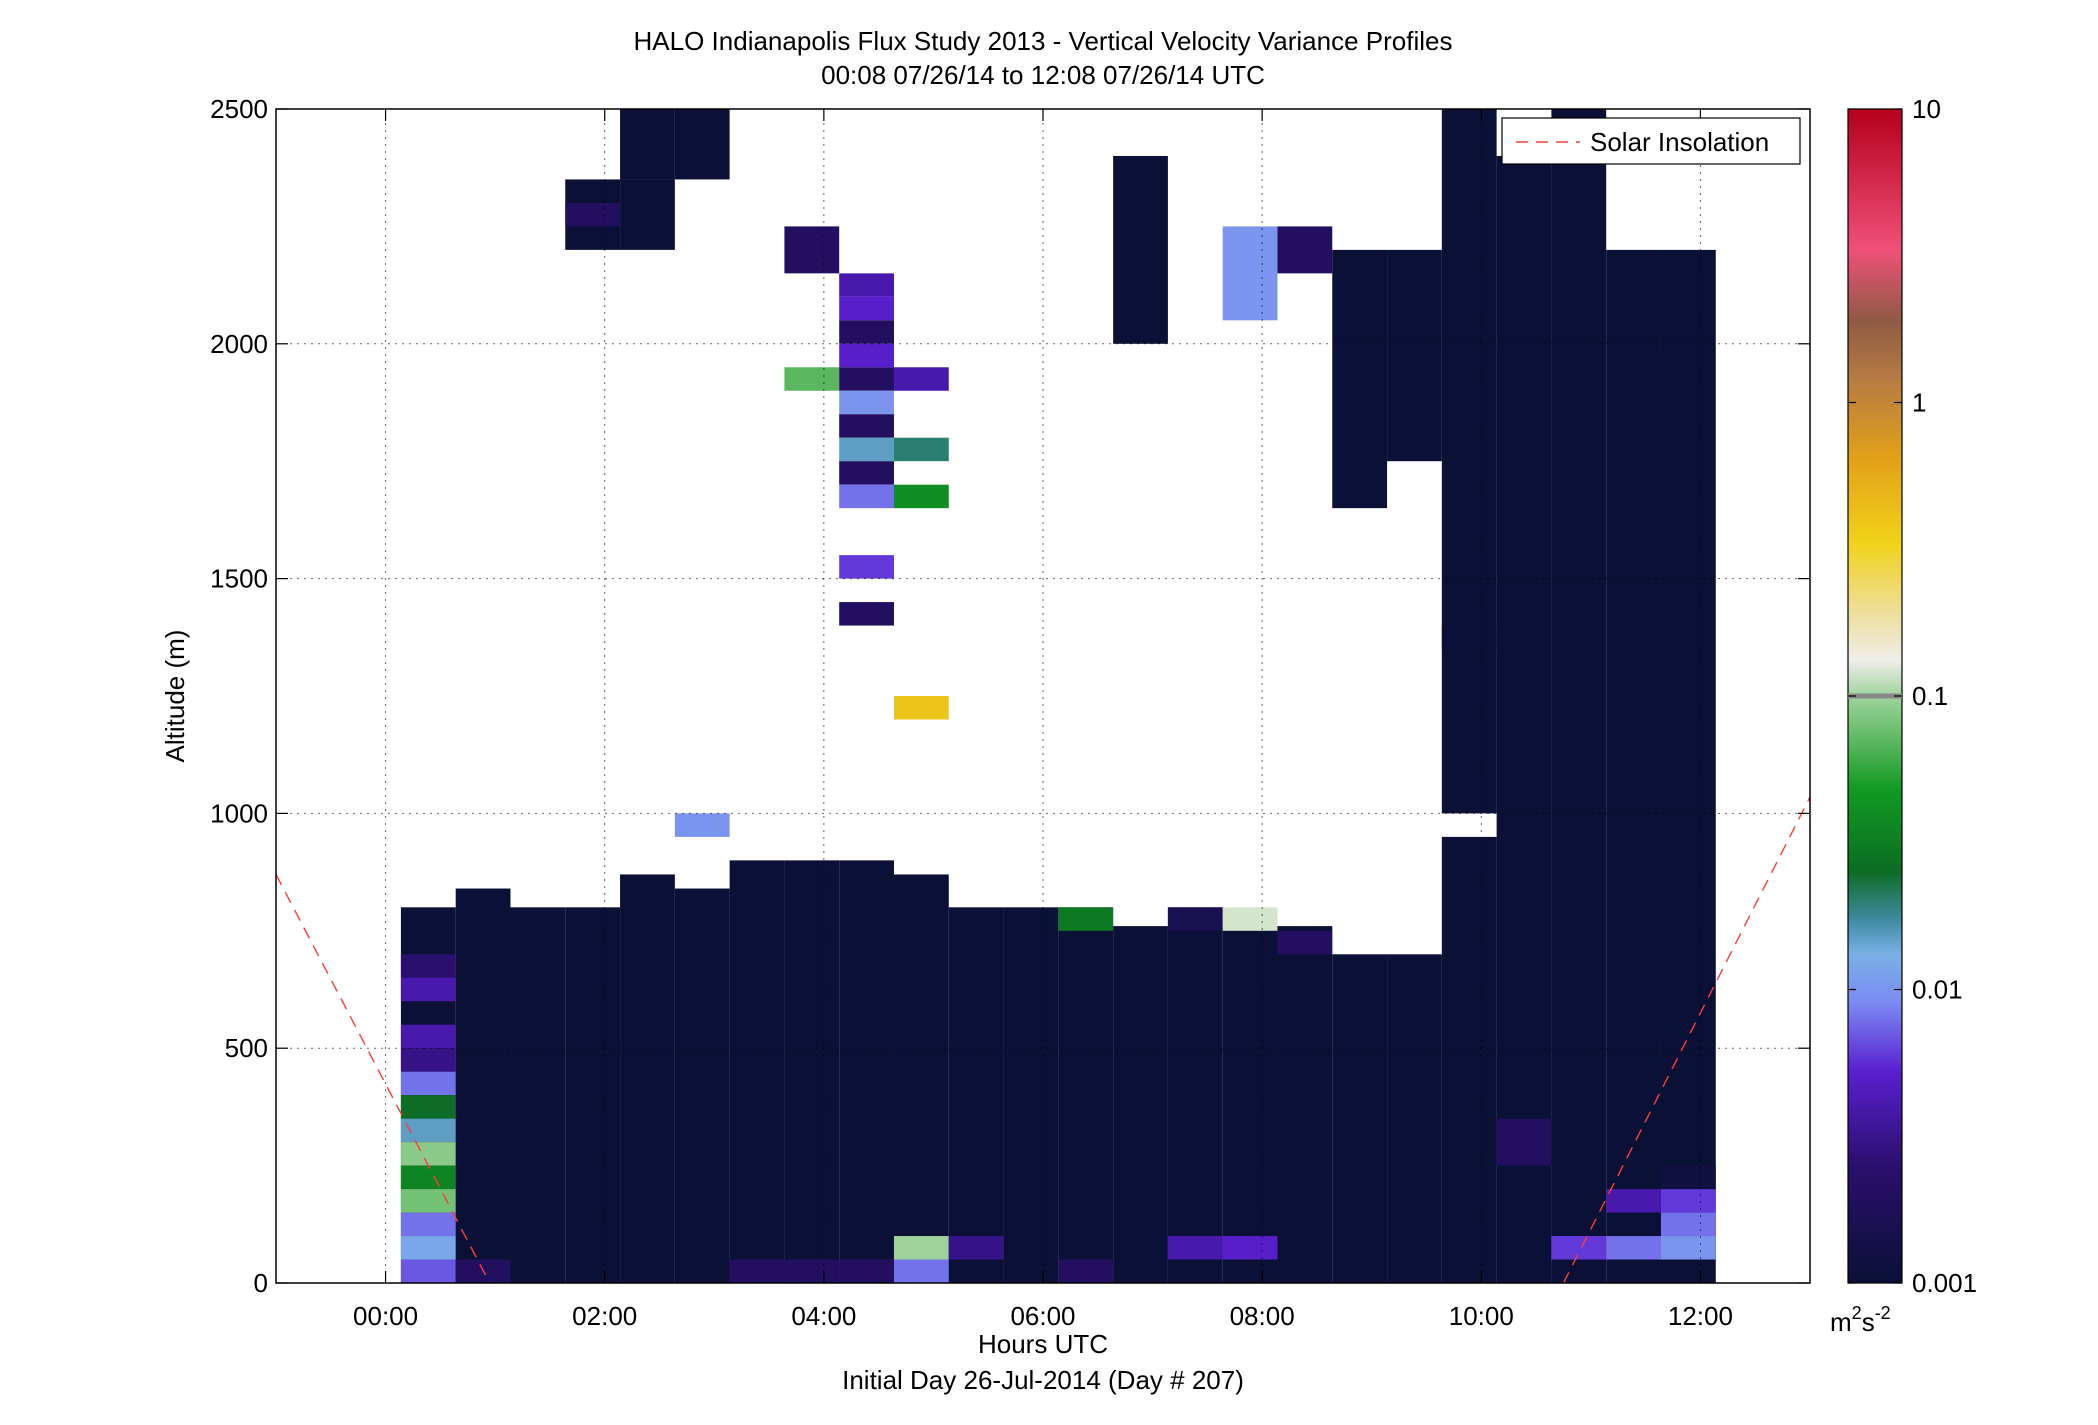  What do you see at coordinates (1937, 990) in the screenshot?
I see `colorbar-tick-label-1: 0.01` at bounding box center [1937, 990].